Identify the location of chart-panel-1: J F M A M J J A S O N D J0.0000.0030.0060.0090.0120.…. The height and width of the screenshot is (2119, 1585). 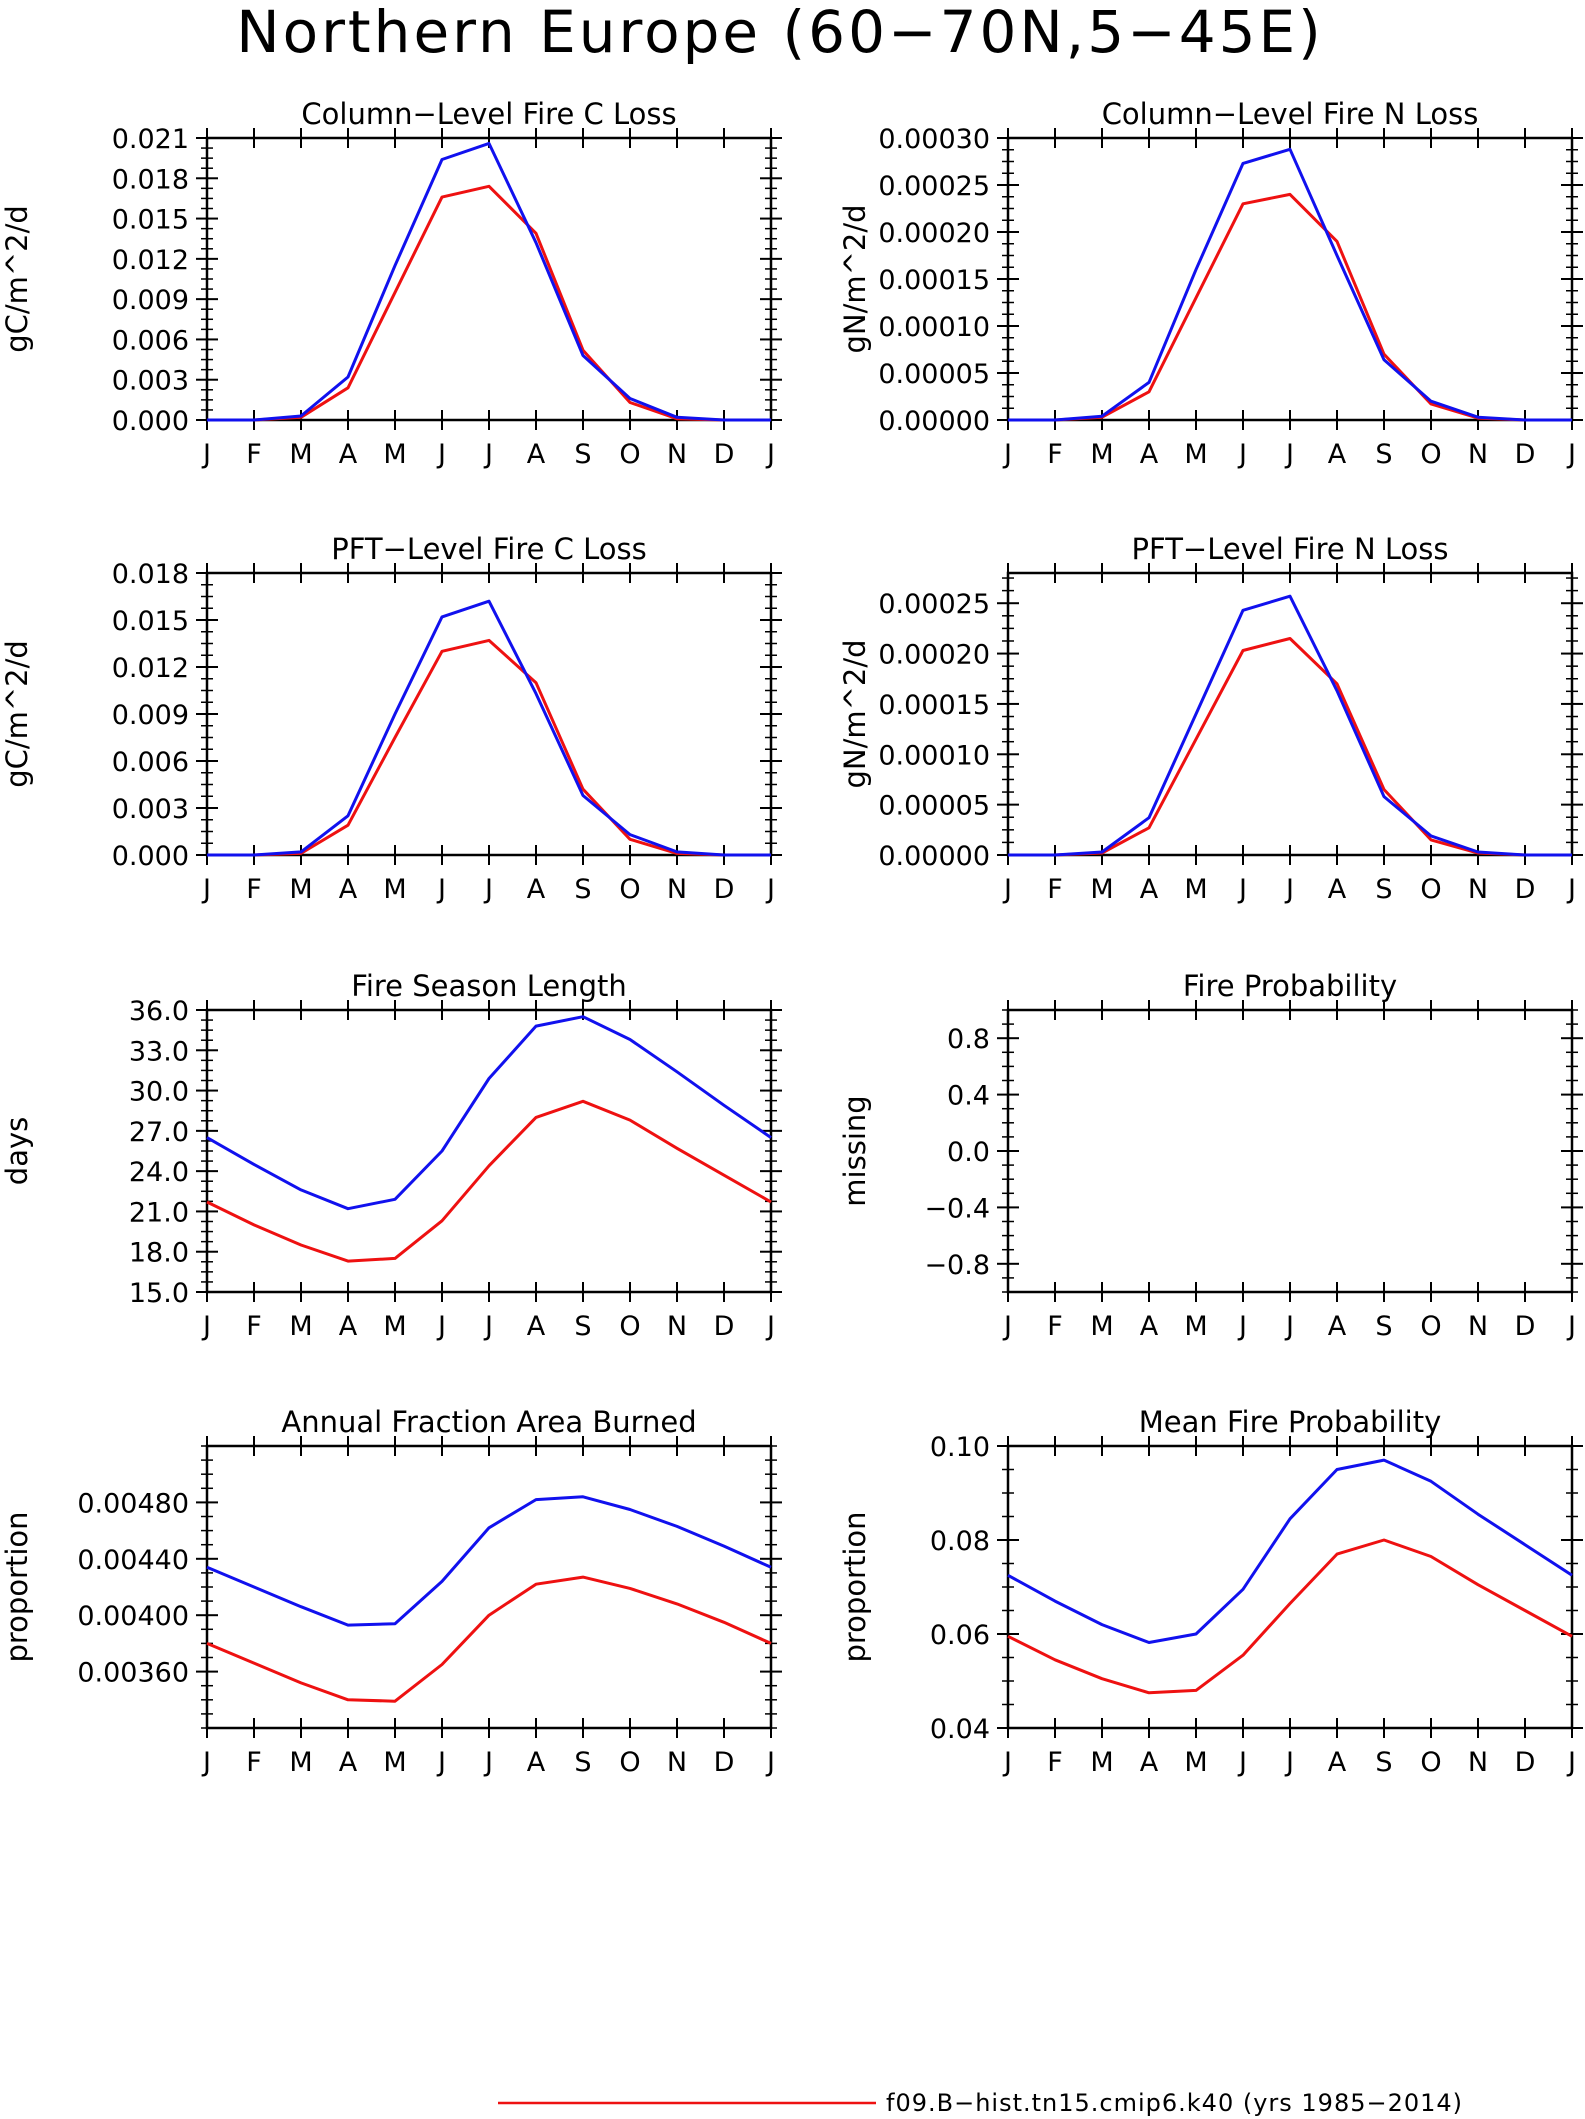
(391, 283).